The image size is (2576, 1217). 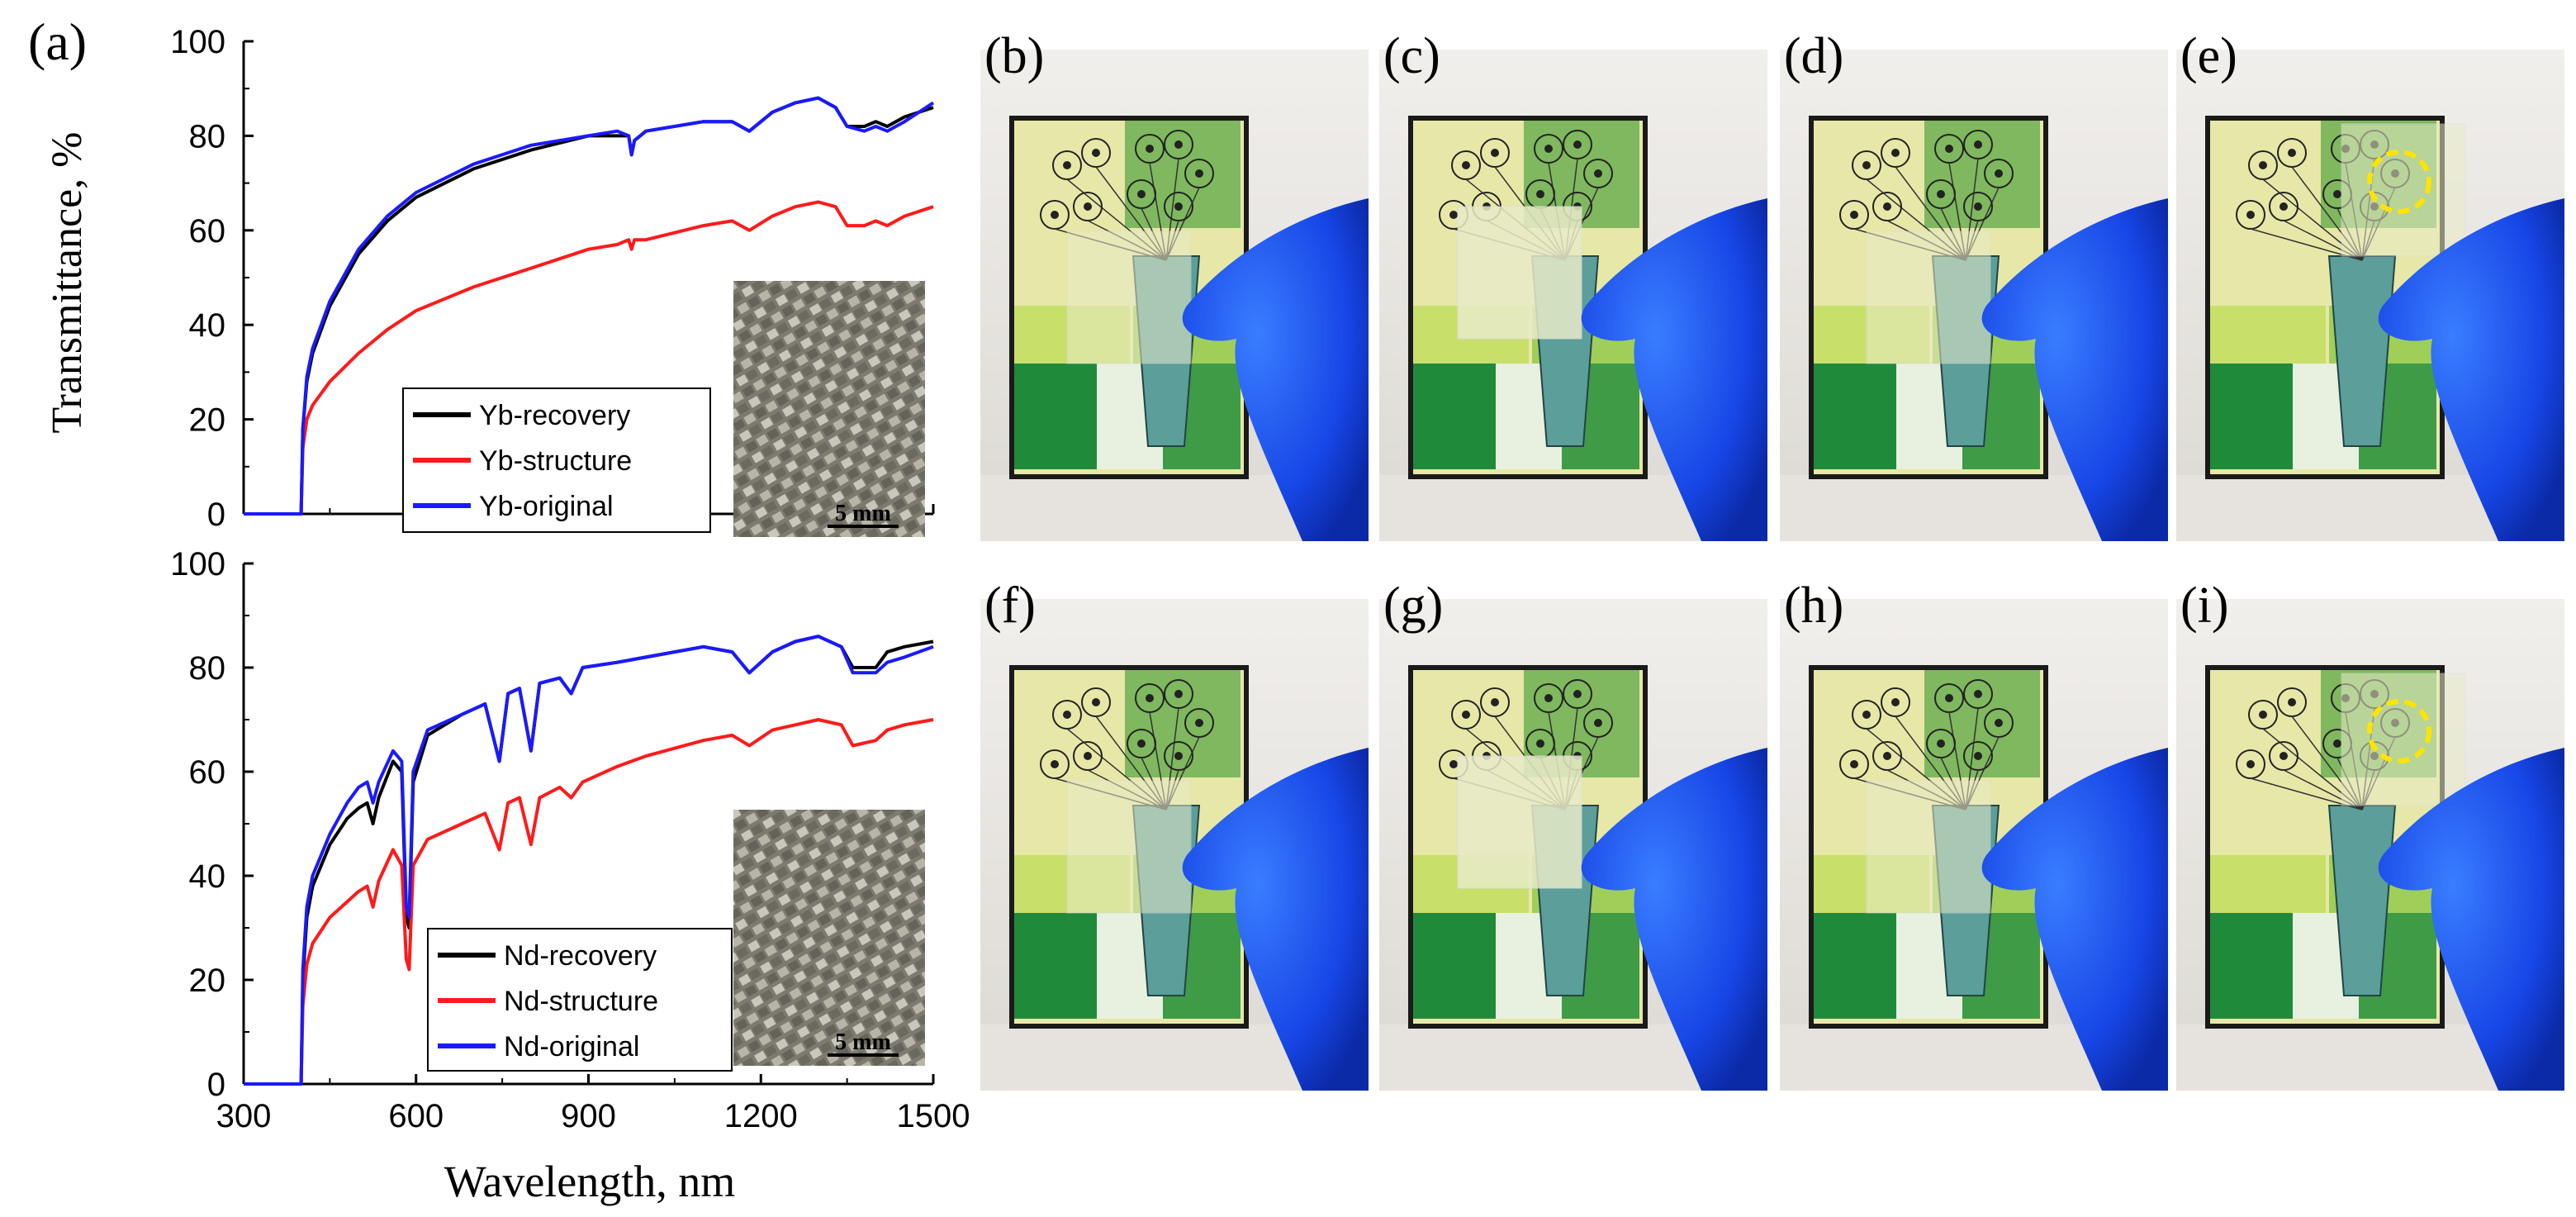 What do you see at coordinates (2370, 296) in the screenshot?
I see `photo-panel-e` at bounding box center [2370, 296].